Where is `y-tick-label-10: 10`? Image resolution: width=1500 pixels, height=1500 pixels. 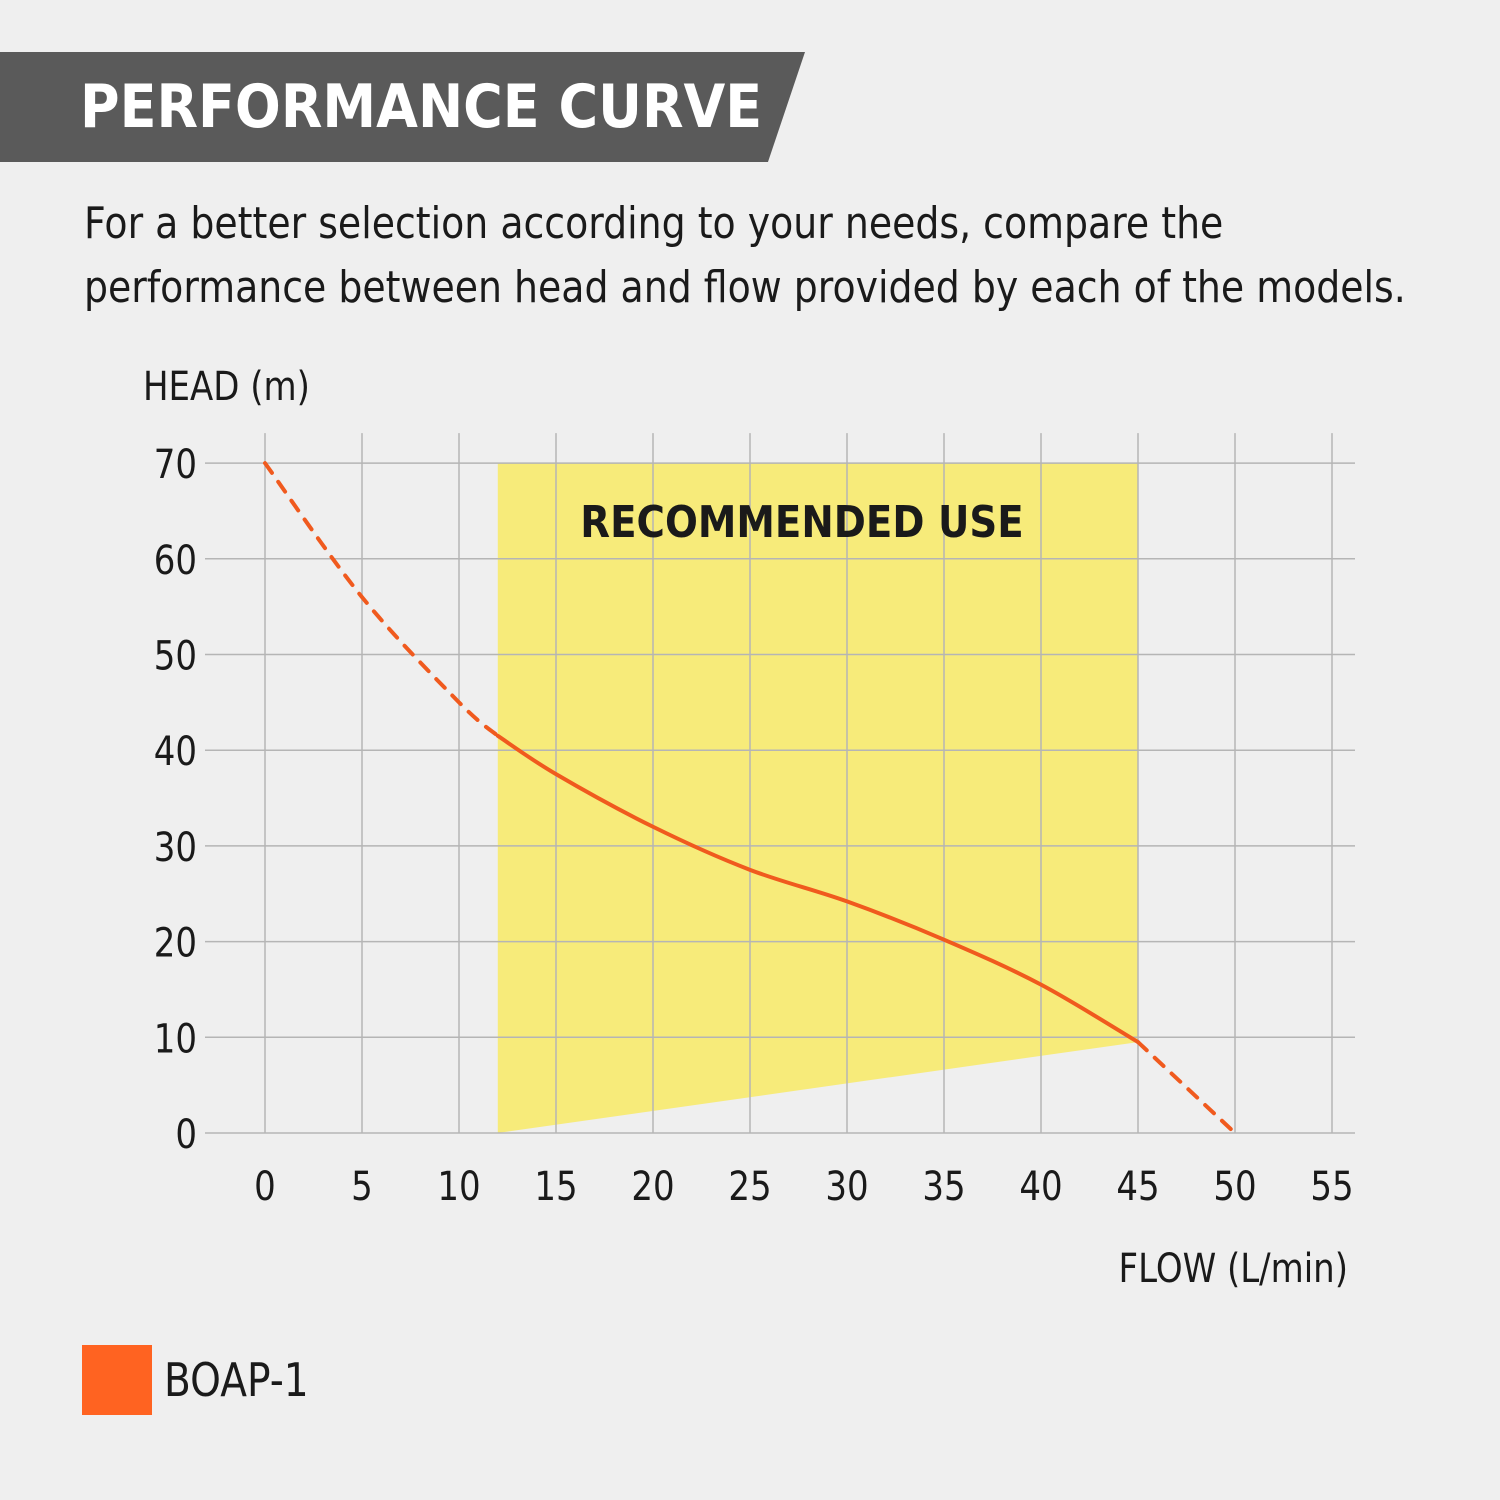
y-tick-label-10: 10 is located at coordinates (175, 1039).